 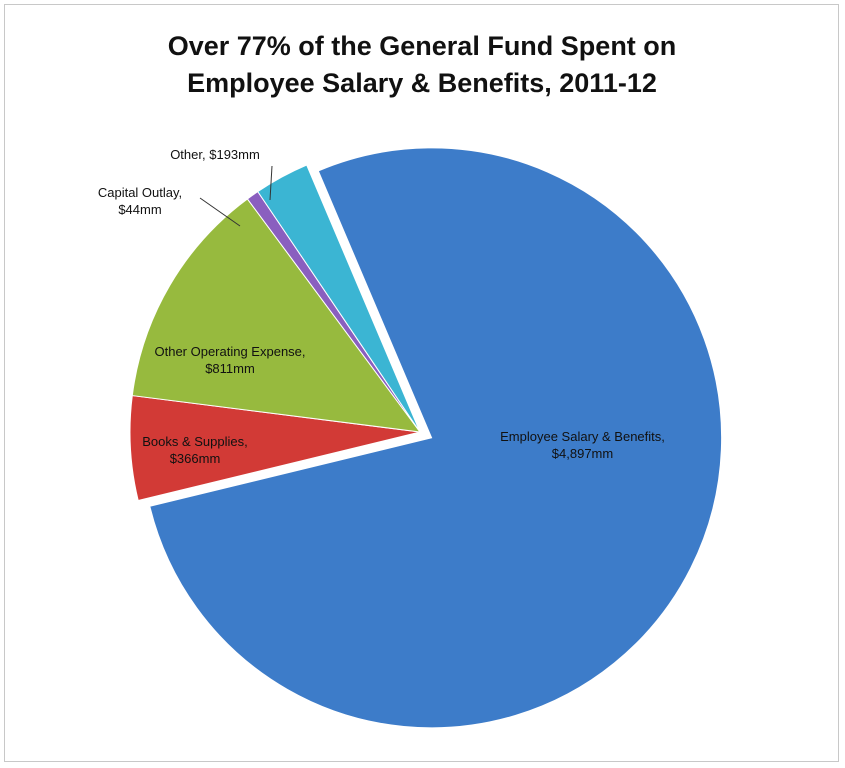 I want to click on data-label: Capital Outlay, $44mm, so click(x=140, y=201).